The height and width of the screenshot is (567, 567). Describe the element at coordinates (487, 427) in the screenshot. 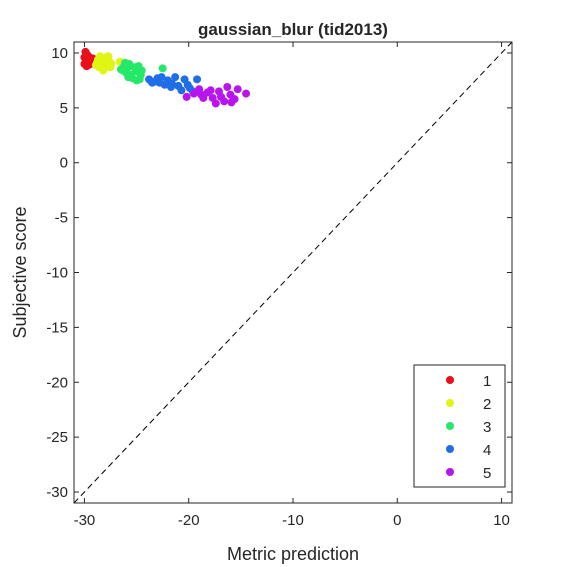

I see `legend-label-3: 3` at that location.